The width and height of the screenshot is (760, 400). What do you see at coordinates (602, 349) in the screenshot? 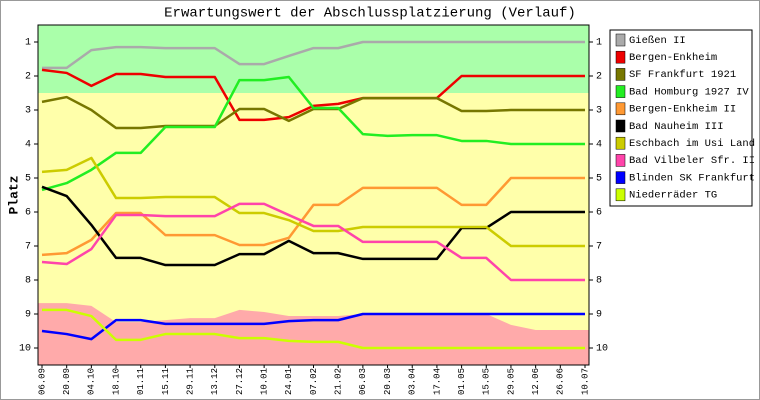
I see `y2-tick-label: 10` at bounding box center [602, 349].